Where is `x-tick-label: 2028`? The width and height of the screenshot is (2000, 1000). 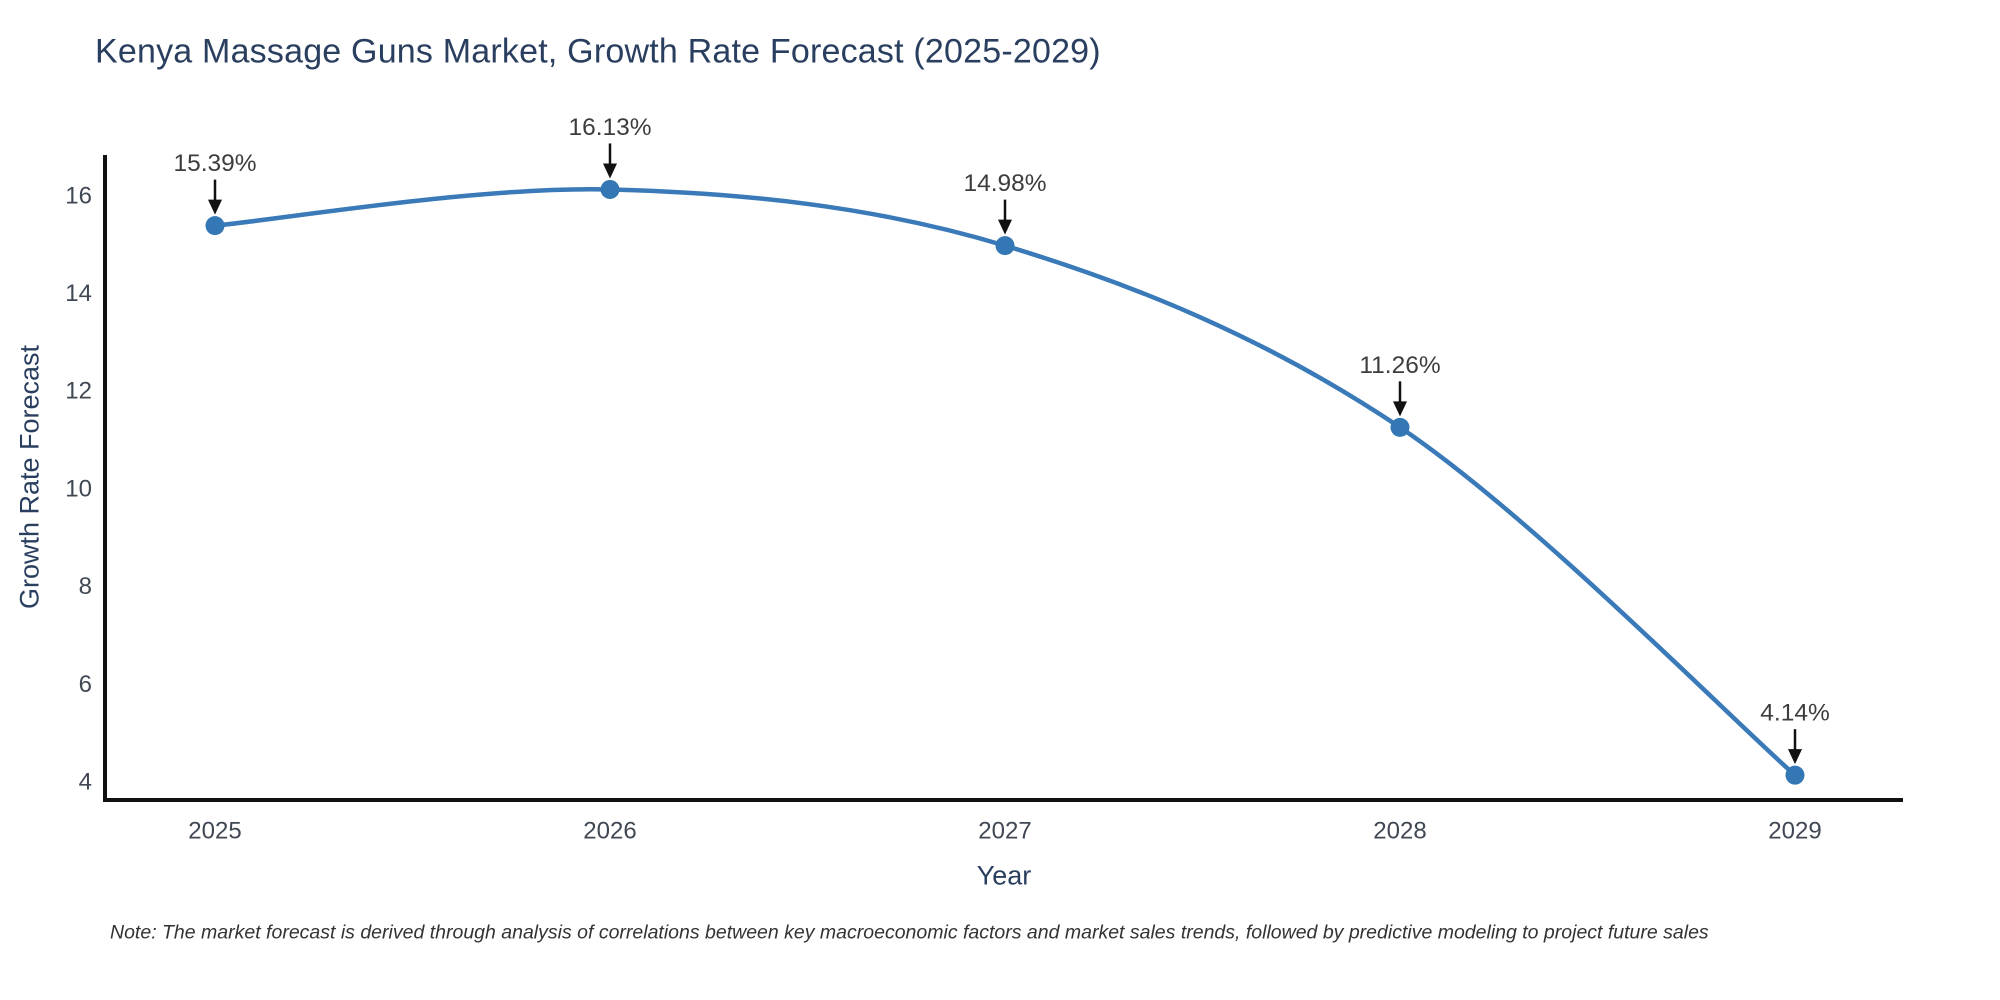
x-tick-label: 2028 is located at coordinates (1399, 831).